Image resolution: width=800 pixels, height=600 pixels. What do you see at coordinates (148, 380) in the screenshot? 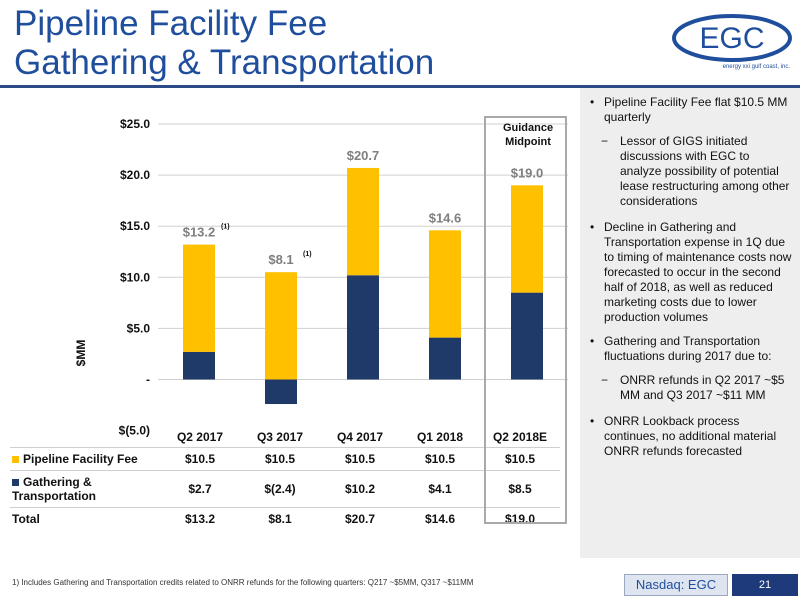
I see `y-tick-label: -` at bounding box center [148, 380].